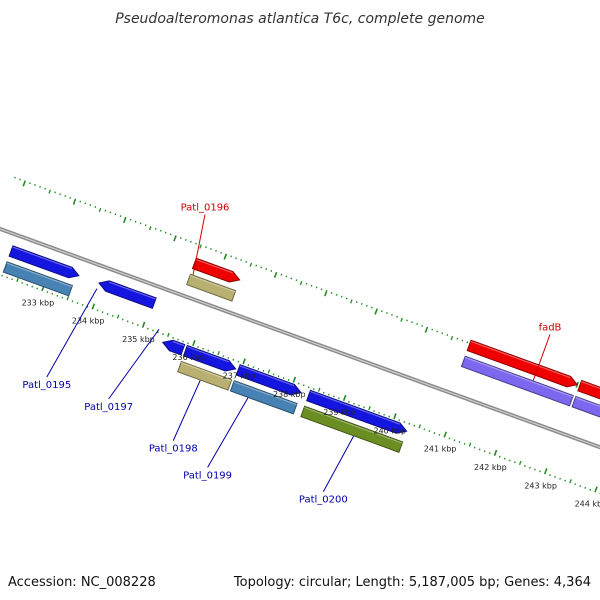 The width and height of the screenshot is (600, 600). What do you see at coordinates (46, 385) in the screenshot?
I see `gene-label: Patl_0195` at bounding box center [46, 385].